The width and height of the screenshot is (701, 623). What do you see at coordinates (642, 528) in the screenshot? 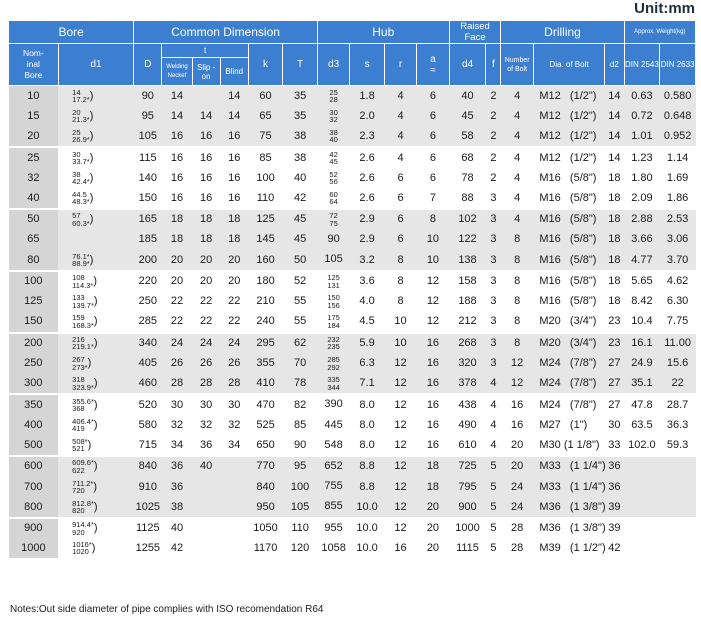
I see `cell-din2543` at bounding box center [642, 528].